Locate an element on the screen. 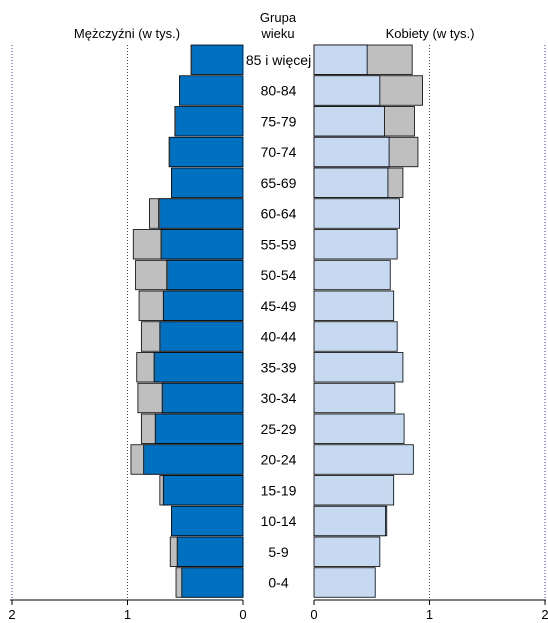 Image resolution: width=548 pixels, height=623 pixels. age-group-label: 10-14 is located at coordinates (279, 521).